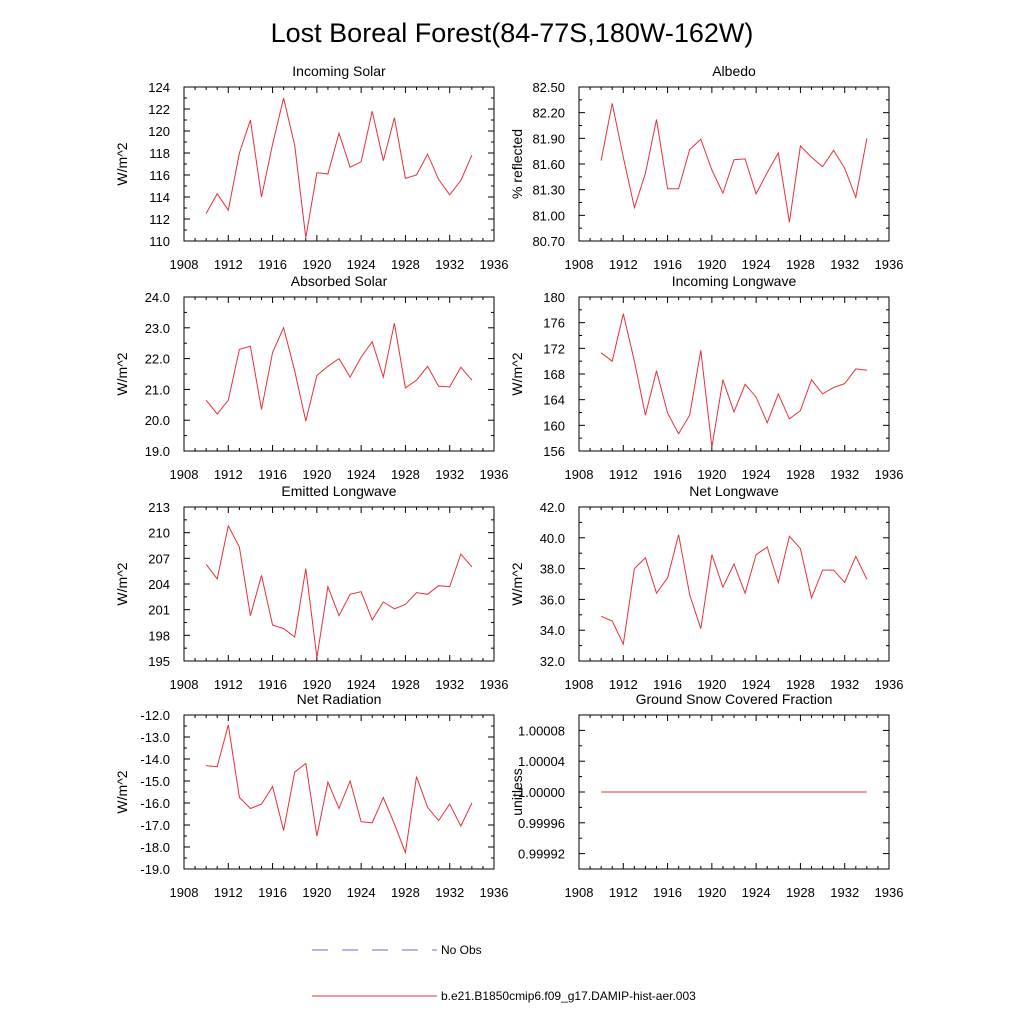 This screenshot has height=1024, width=1024. What do you see at coordinates (554, 323) in the screenshot?
I see `y-tick-label: 176` at bounding box center [554, 323].